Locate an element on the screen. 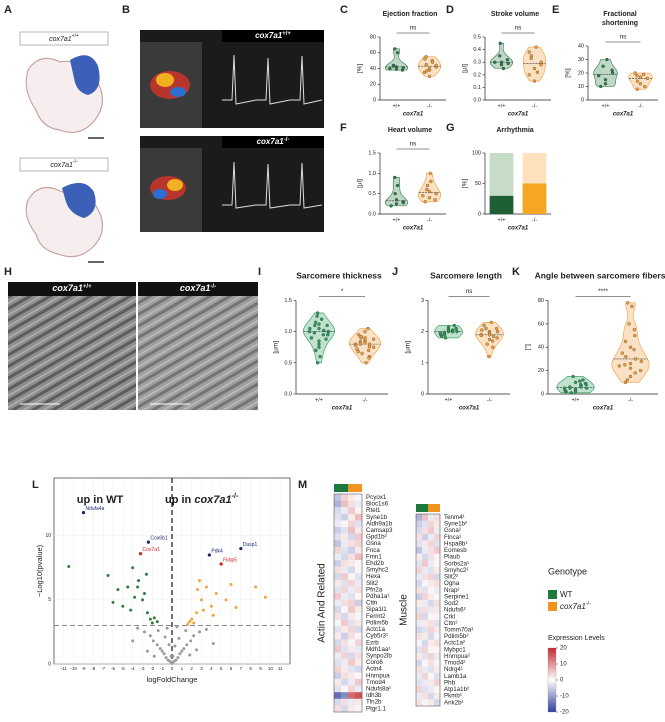 The image size is (665, 722). x-tick-label: 4 is located at coordinates (211, 668).